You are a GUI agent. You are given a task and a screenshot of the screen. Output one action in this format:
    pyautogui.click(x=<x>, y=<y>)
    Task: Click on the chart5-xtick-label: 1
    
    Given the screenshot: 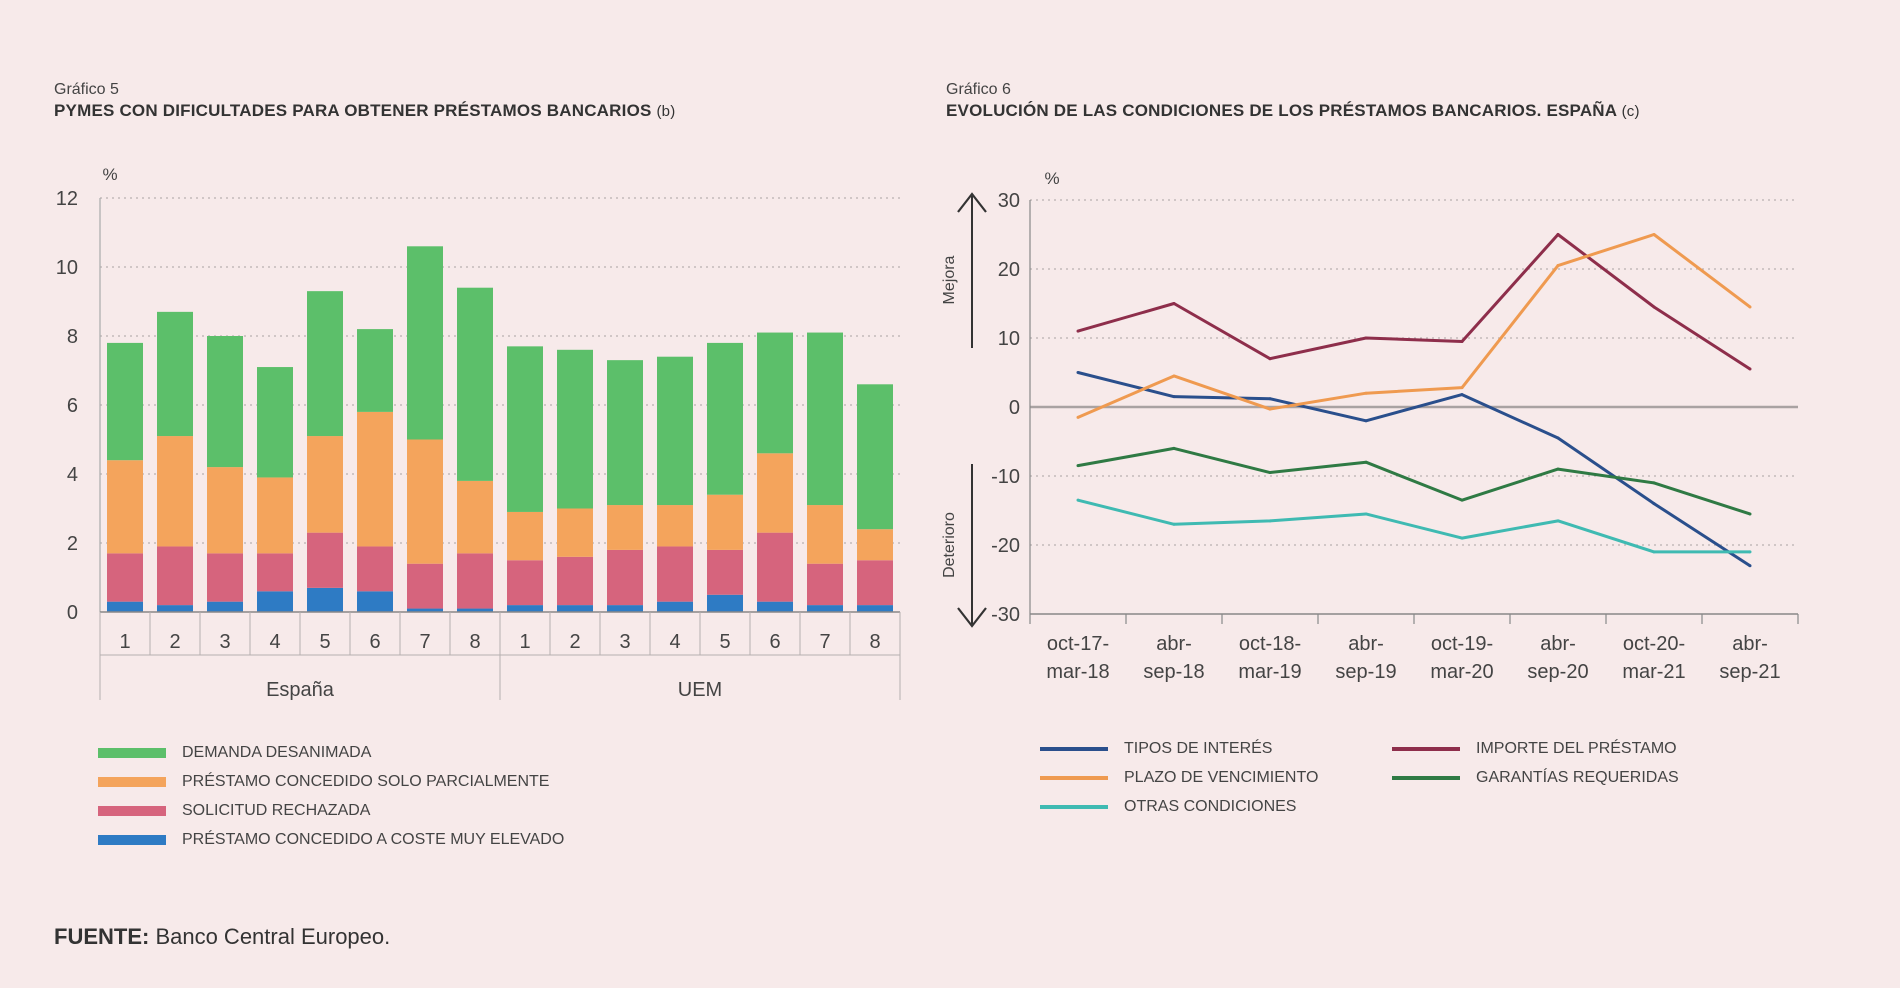 What is the action you would take?
    pyautogui.click(x=124, y=642)
    